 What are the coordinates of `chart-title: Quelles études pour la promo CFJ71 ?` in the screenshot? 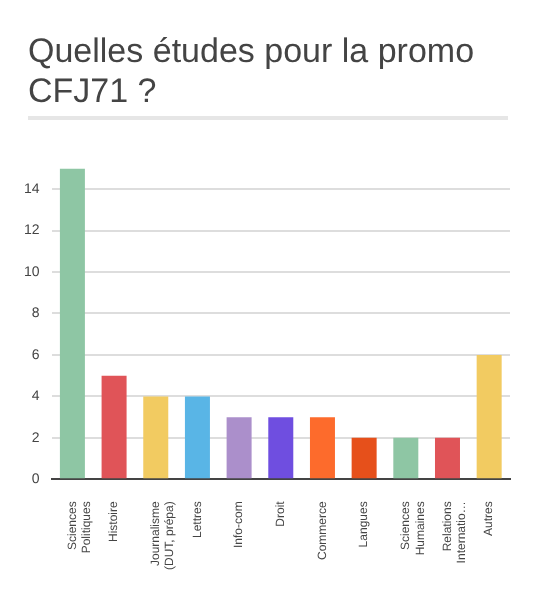 It's located at (252, 72).